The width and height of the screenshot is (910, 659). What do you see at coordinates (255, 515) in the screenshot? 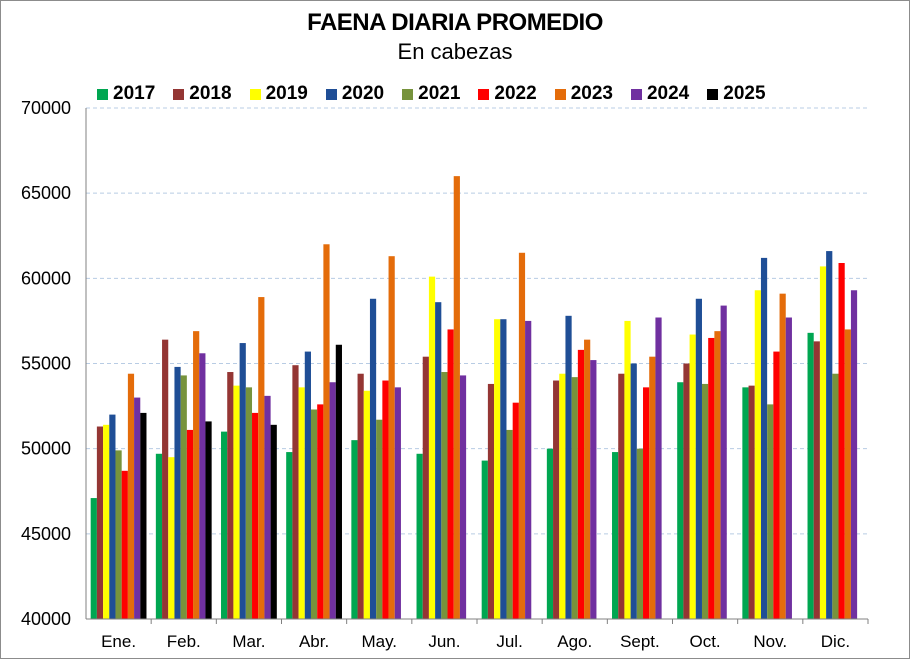
I see `bar-2022-Mar` at bounding box center [255, 515].